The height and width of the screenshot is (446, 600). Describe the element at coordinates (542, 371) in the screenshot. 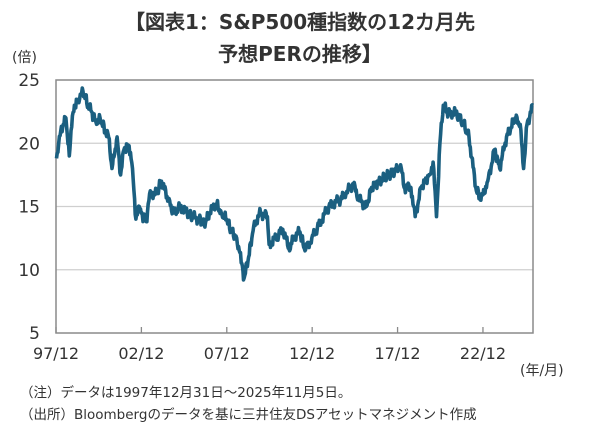

I see `x-axis-label: (年/月)` at that location.